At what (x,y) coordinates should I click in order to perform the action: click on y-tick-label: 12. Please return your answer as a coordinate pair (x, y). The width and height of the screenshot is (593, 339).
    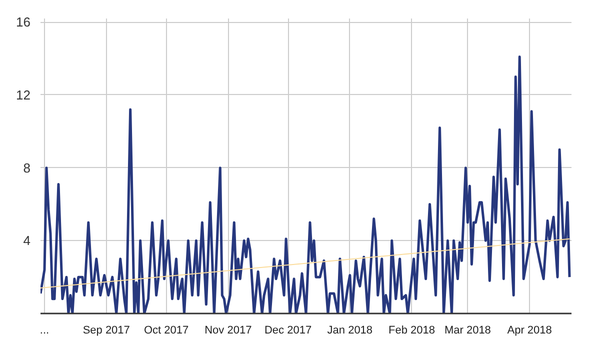
    Looking at the image, I should click on (23, 94).